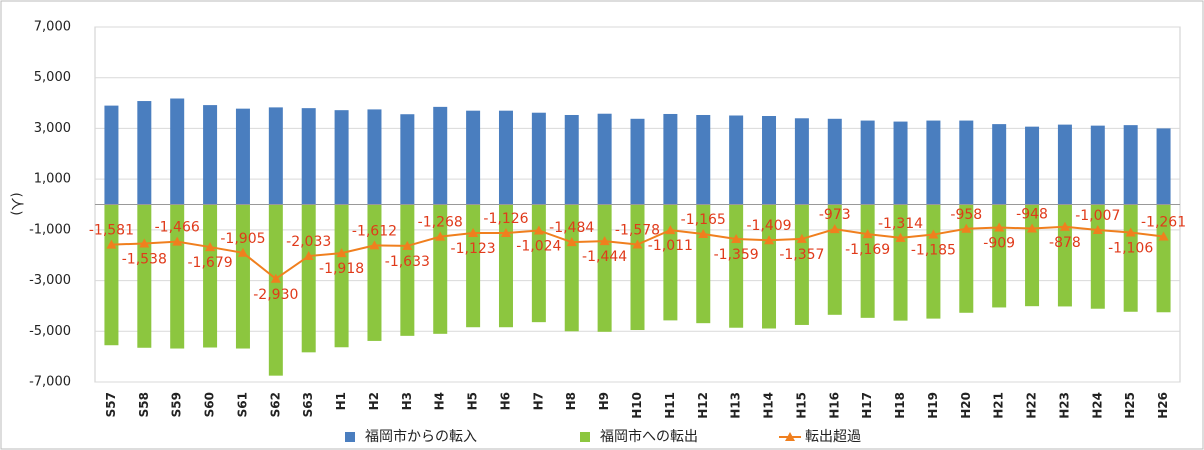 Image resolution: width=1204 pixels, height=450 pixels. Describe the element at coordinates (275, 295) in the screenshot. I see `data-label: -2,930` at that location.